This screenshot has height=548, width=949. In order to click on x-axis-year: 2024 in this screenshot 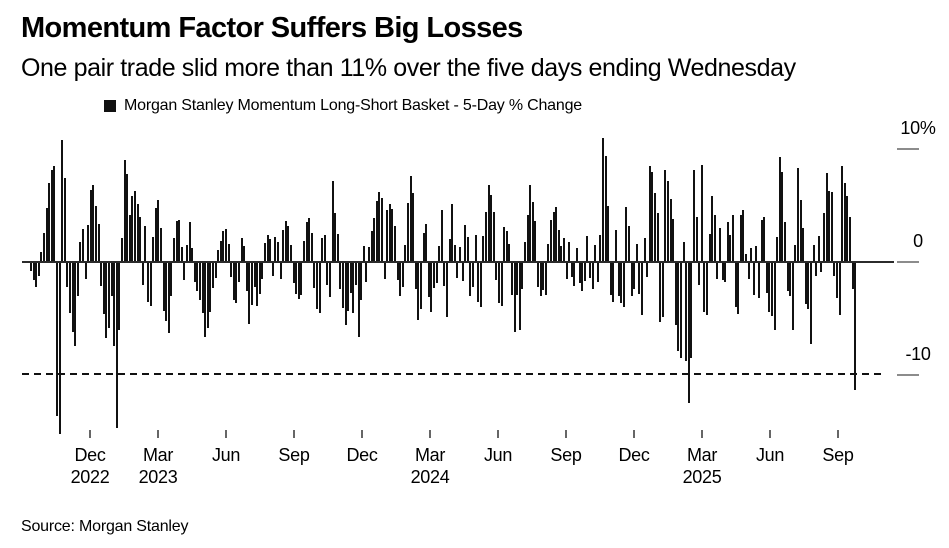, I will do `click(430, 477)`.